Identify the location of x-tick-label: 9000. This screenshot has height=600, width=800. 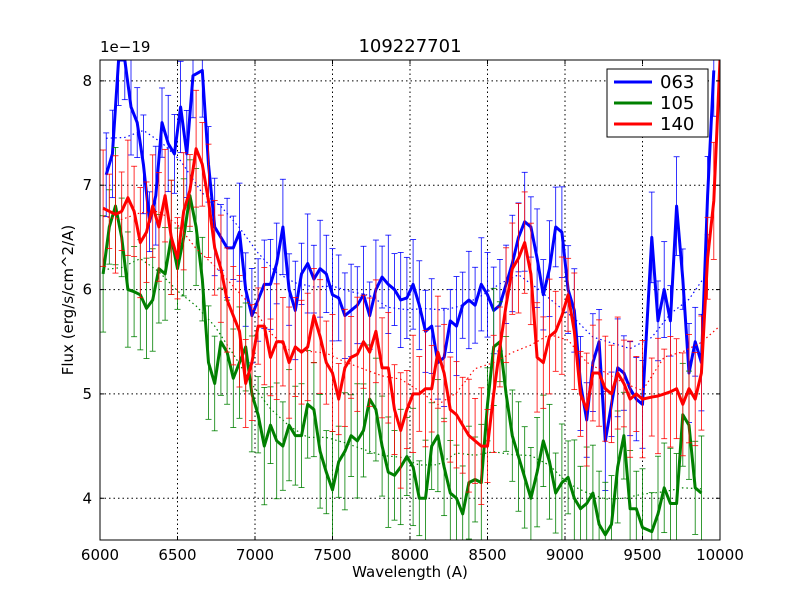
(565, 555).